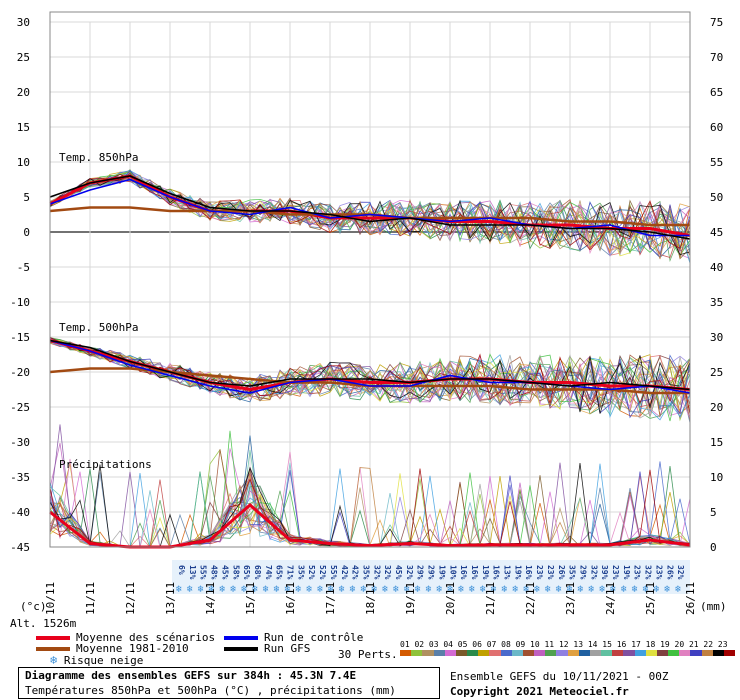 This screenshot has height=700, width=740. What do you see at coordinates (314, 637) in the screenshot?
I see `legend-control-label: Run de contrôle` at bounding box center [314, 637].